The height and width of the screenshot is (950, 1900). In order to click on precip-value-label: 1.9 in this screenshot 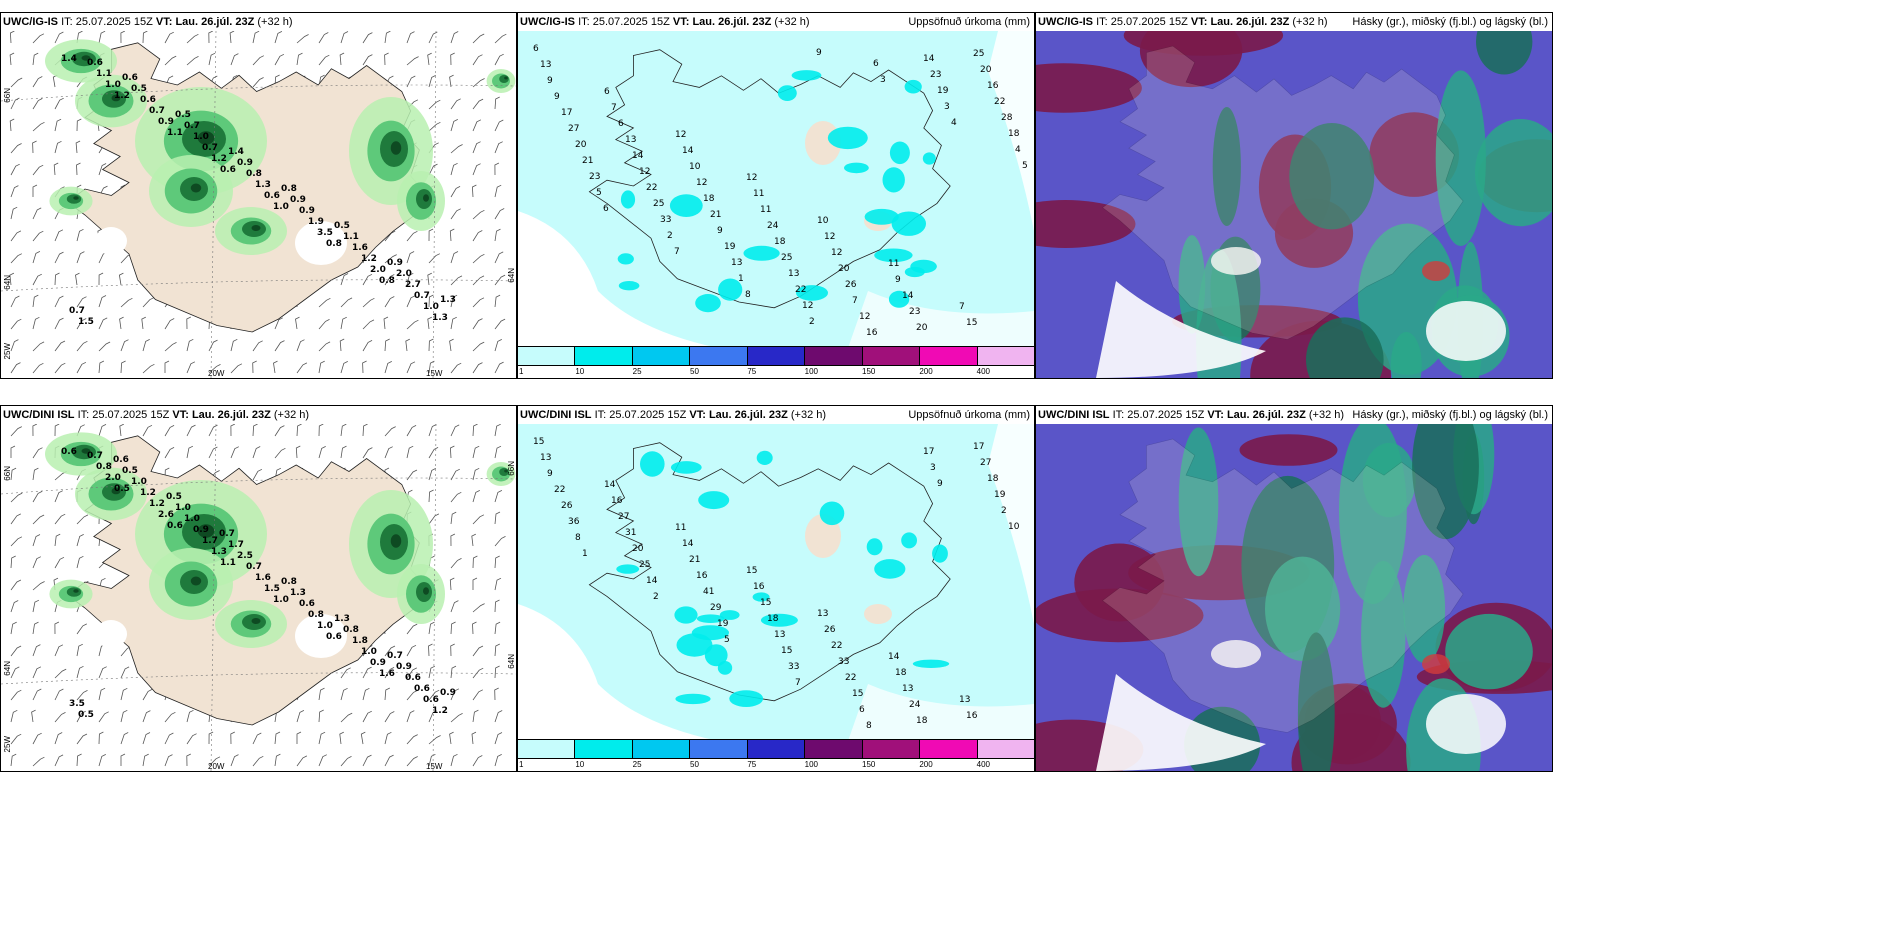, I will do `click(316, 222)`.